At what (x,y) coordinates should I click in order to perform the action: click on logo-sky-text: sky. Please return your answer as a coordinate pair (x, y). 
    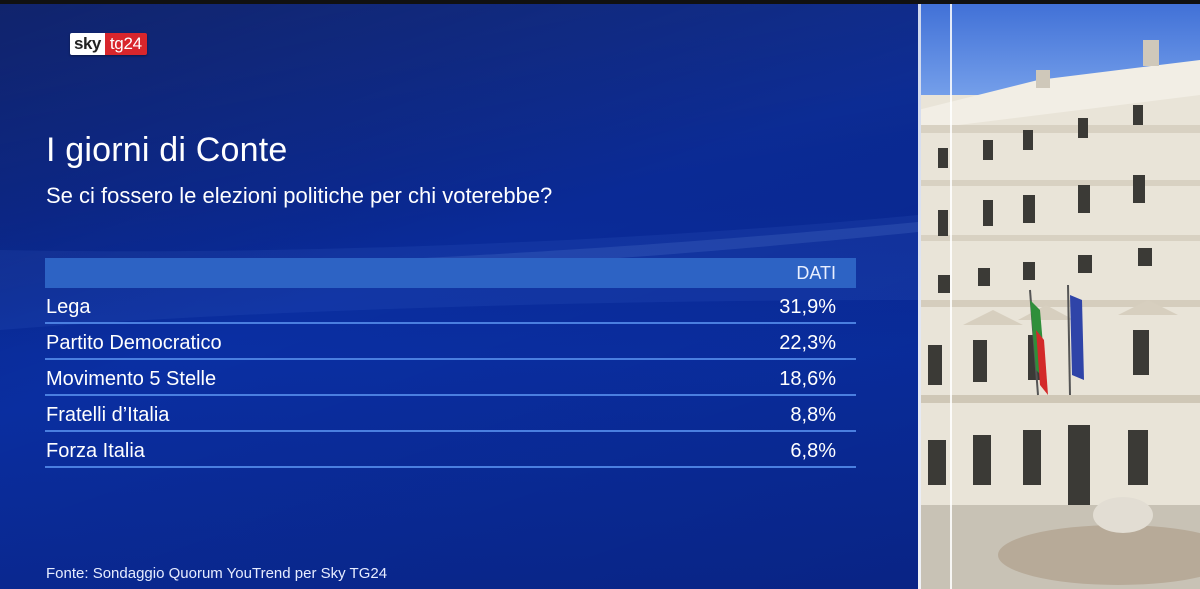
    Looking at the image, I should click on (87, 44).